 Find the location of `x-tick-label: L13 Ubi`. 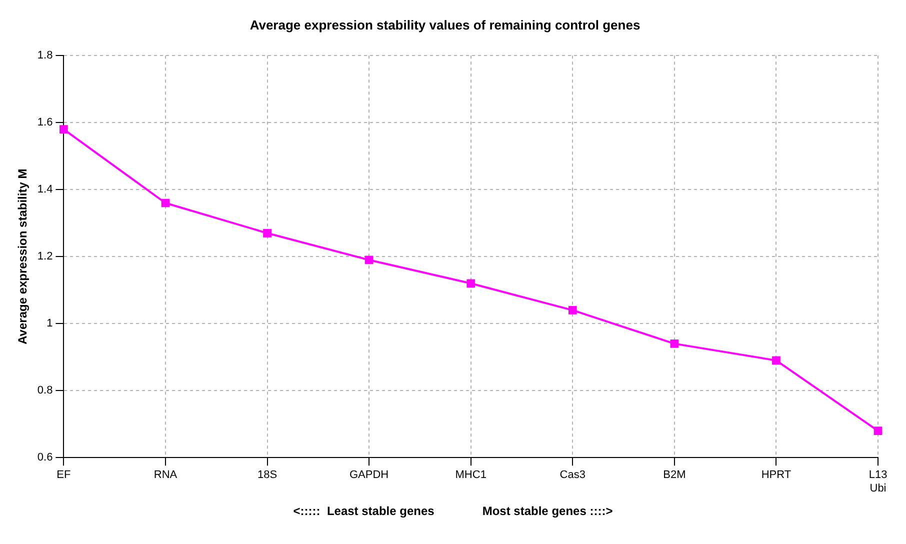

x-tick-label: L13 Ubi is located at coordinates (878, 481).